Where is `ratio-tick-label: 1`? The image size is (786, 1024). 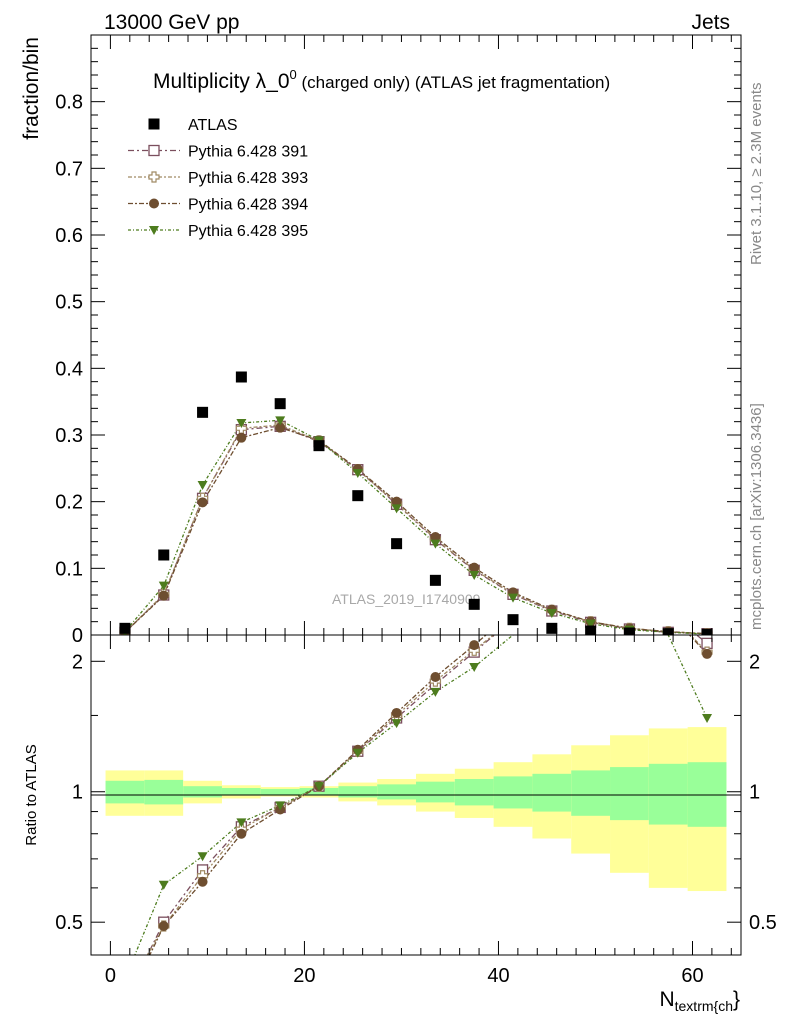 ratio-tick-label: 1 is located at coordinates (77, 793).